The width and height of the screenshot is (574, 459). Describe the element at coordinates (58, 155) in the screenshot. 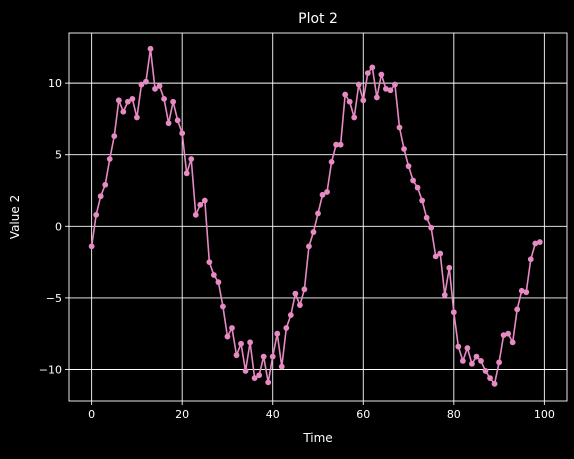

I see `y-tick-label: 5` at that location.